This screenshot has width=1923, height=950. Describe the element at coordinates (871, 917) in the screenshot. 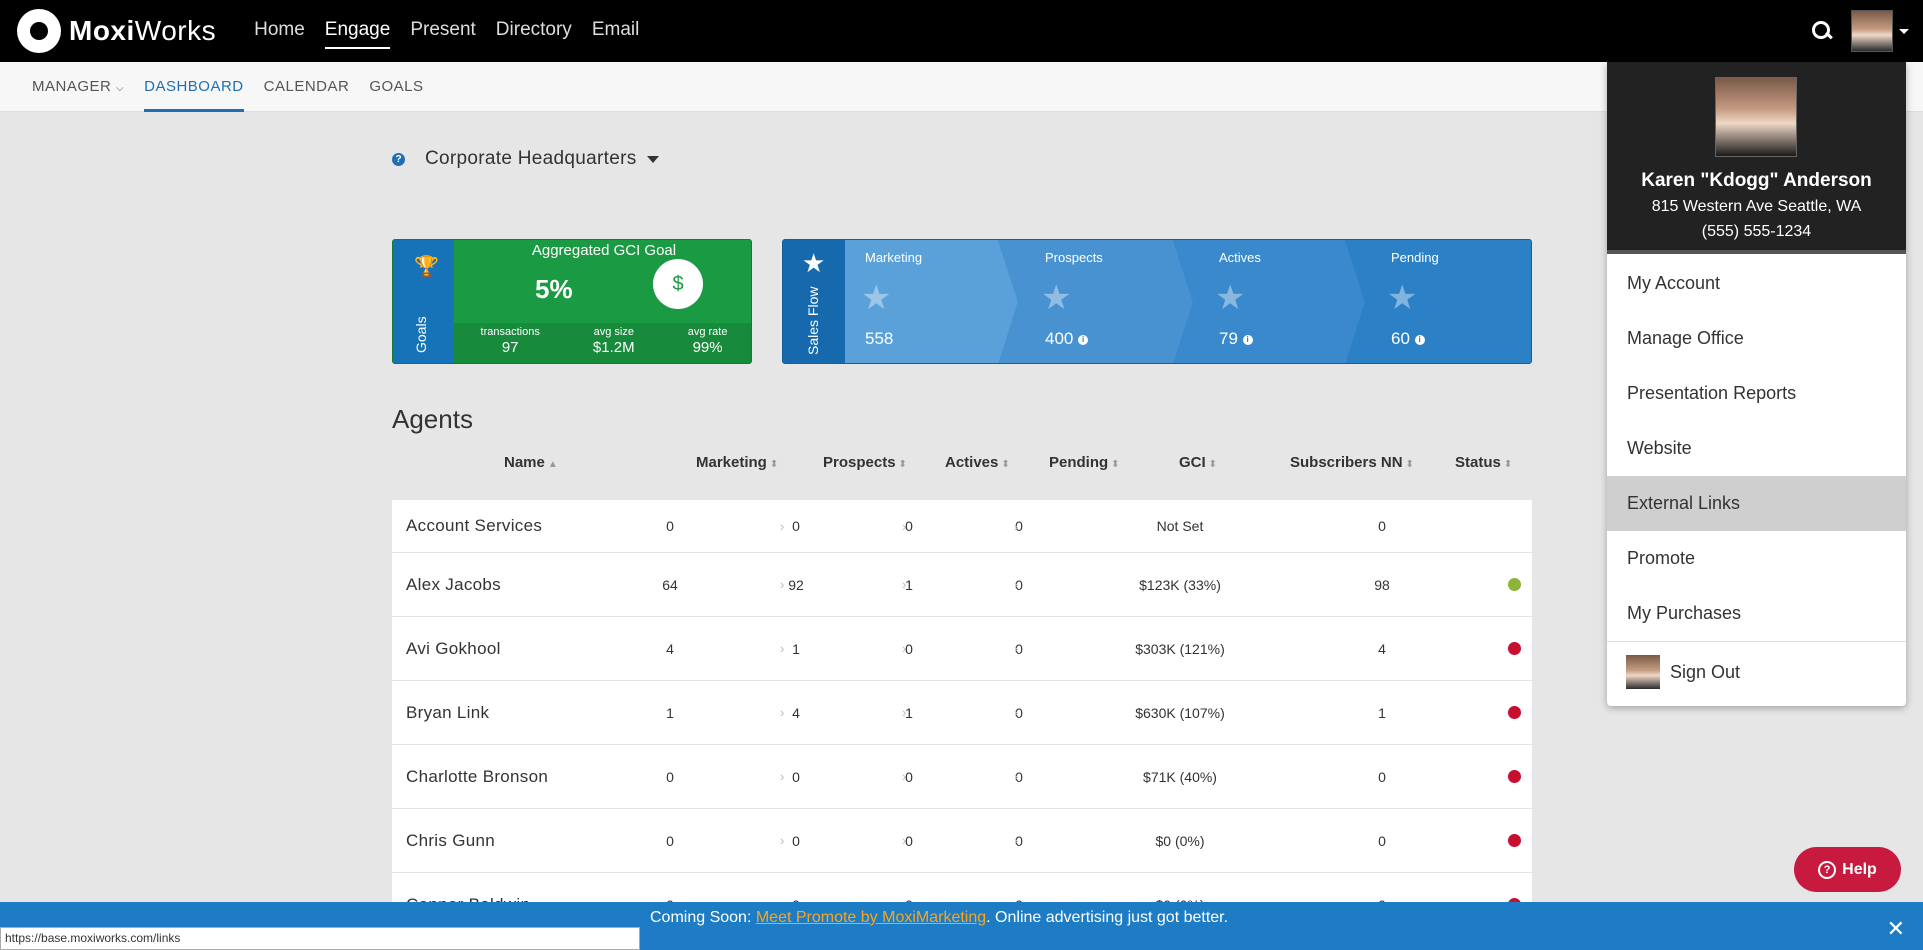

I see `banner-link: Meet Promote by MoxiMarketing` at that location.